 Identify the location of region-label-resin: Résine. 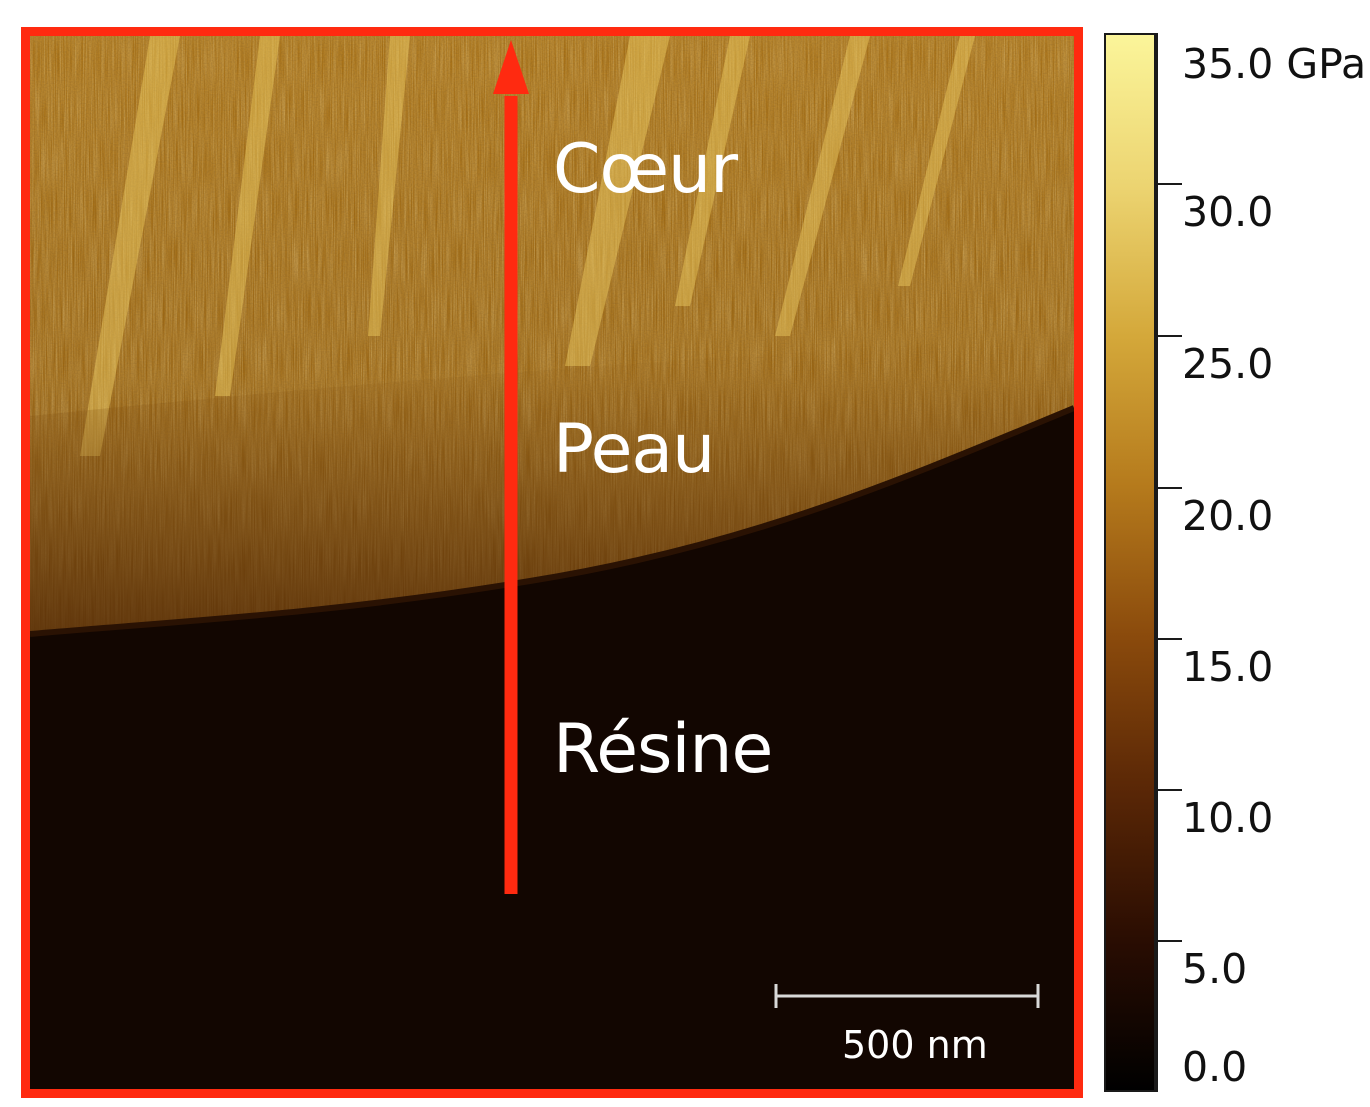
(663, 749).